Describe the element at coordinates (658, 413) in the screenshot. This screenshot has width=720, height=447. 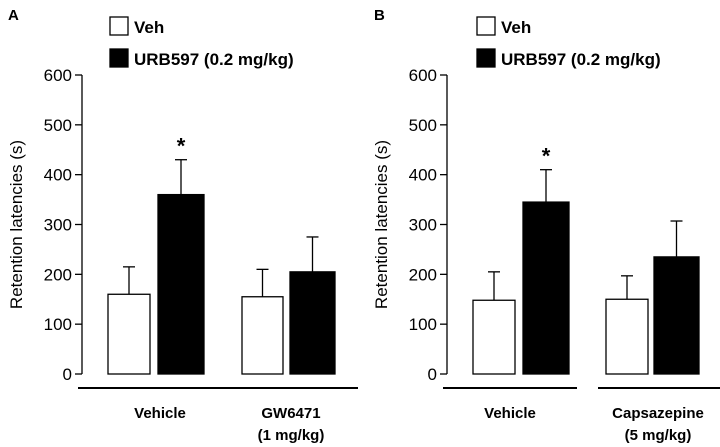
I see `group-label: Capsazepine` at that location.